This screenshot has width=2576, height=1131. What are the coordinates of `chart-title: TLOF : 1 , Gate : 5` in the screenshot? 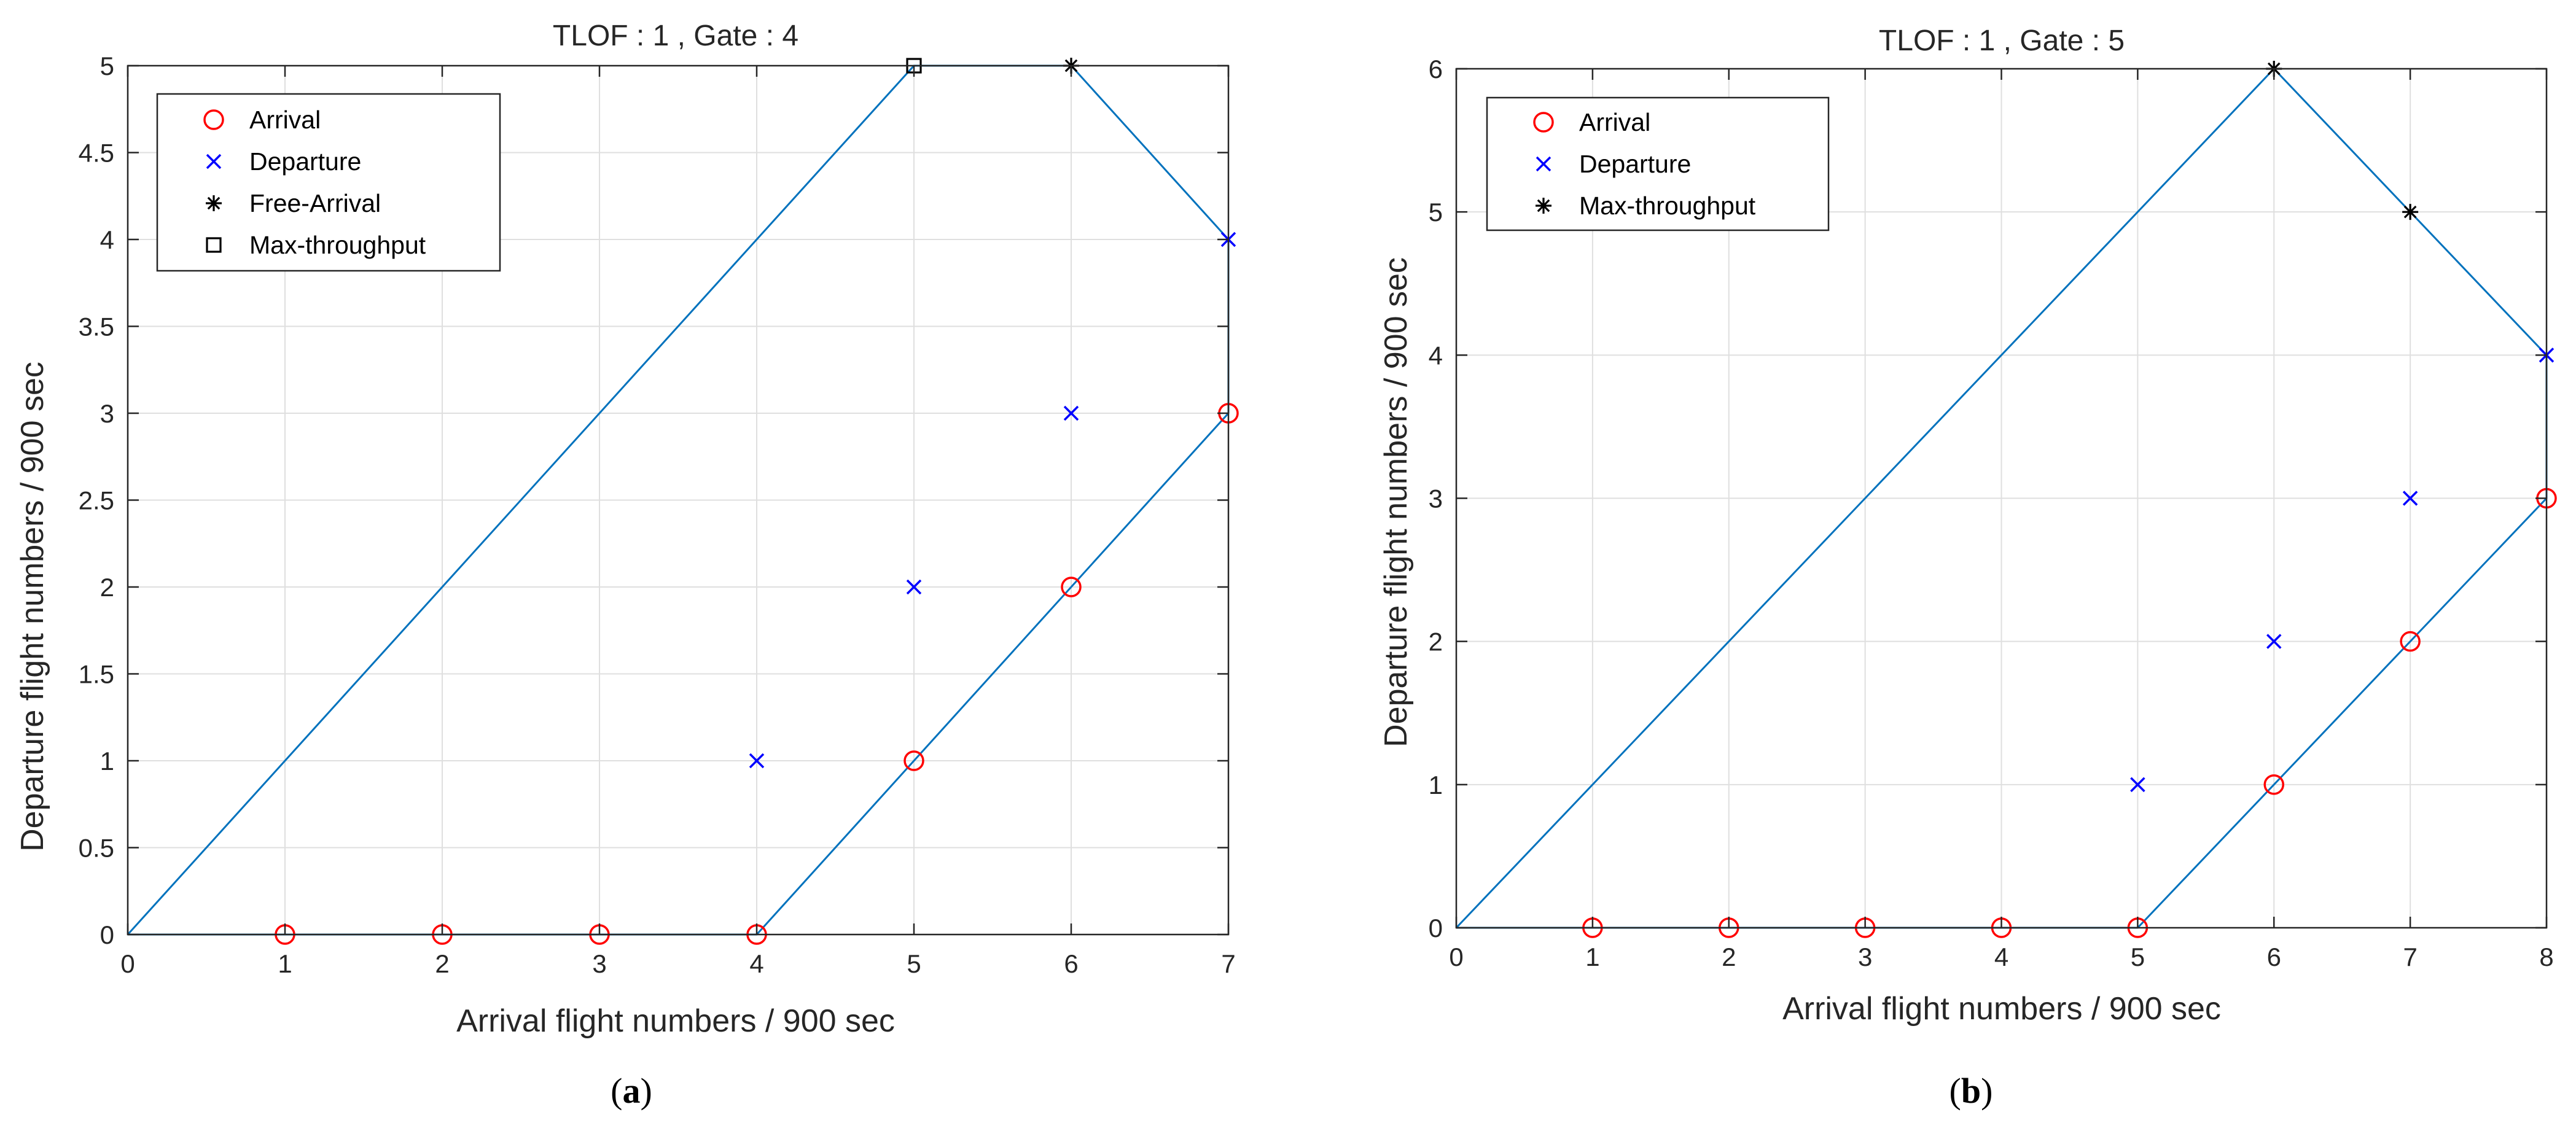 It's located at (2002, 41).